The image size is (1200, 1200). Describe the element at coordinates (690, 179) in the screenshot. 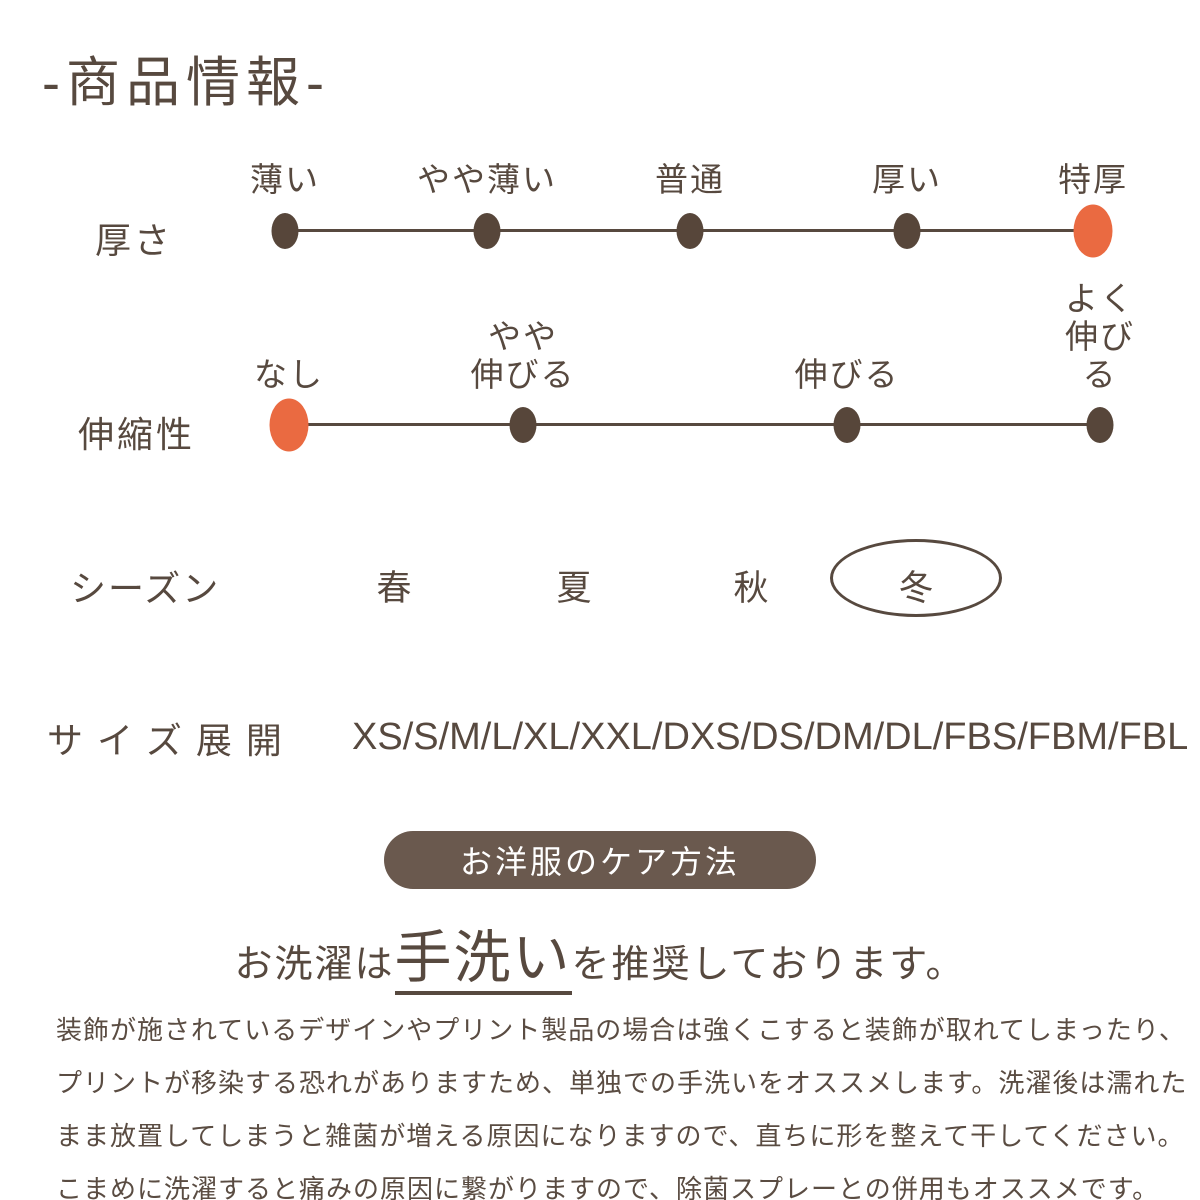

I see `thickness-option-label: 普通` at that location.